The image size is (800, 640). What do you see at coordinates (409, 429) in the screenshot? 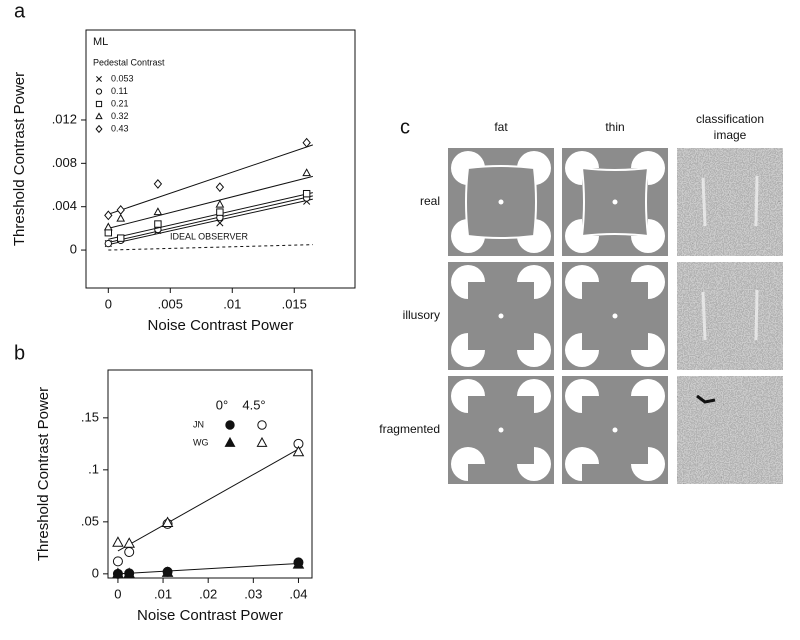
I see `row-label: fragmented` at bounding box center [409, 429].